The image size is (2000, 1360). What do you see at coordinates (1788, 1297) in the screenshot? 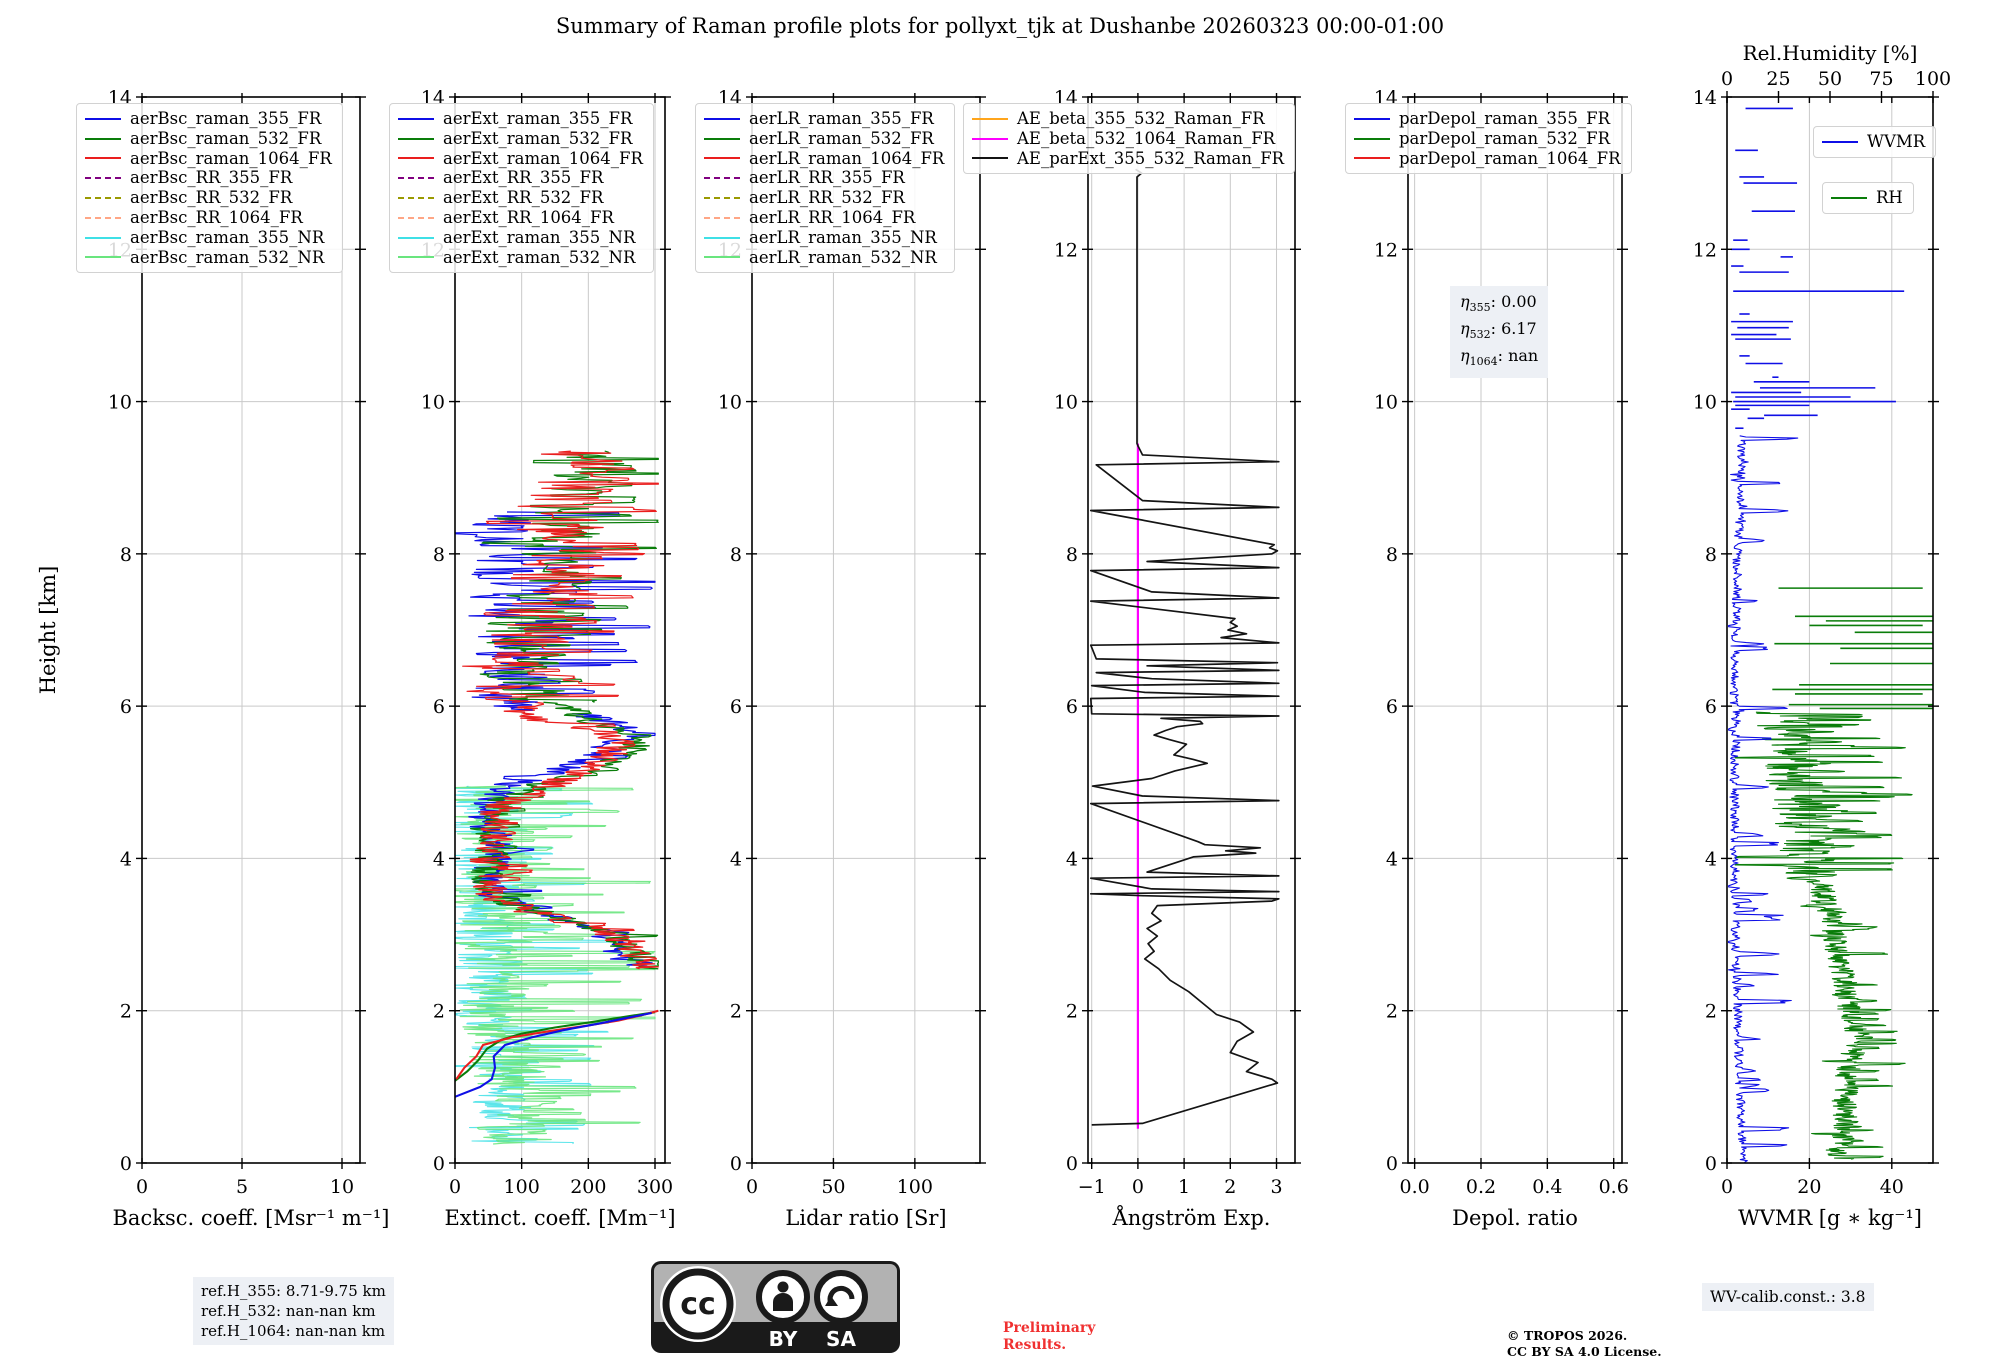
I see `wv-calib-note: WV-calib.const.: 3.8` at bounding box center [1788, 1297].